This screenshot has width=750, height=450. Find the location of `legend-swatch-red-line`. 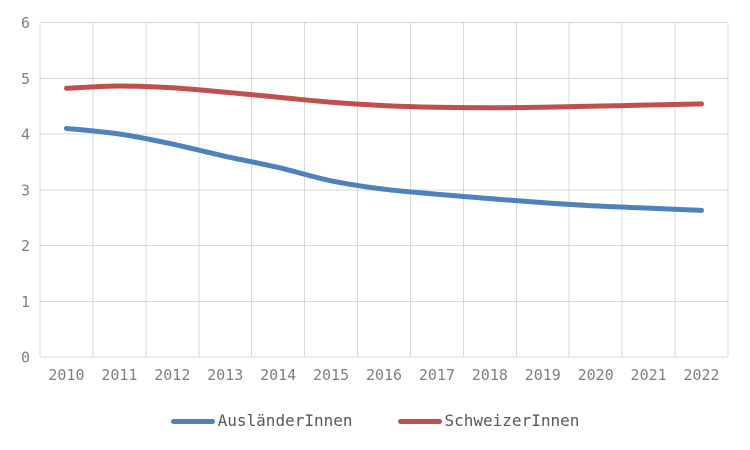

legend-swatch-red-line is located at coordinates (419, 421).